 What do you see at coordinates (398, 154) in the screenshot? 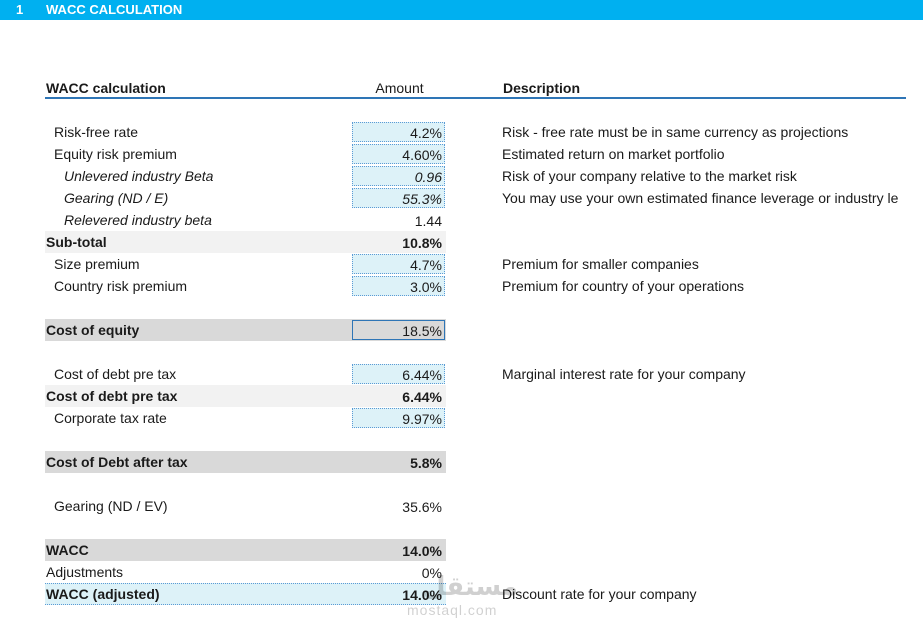
I see `input-equity-risk-premium: 4.60%` at bounding box center [398, 154].